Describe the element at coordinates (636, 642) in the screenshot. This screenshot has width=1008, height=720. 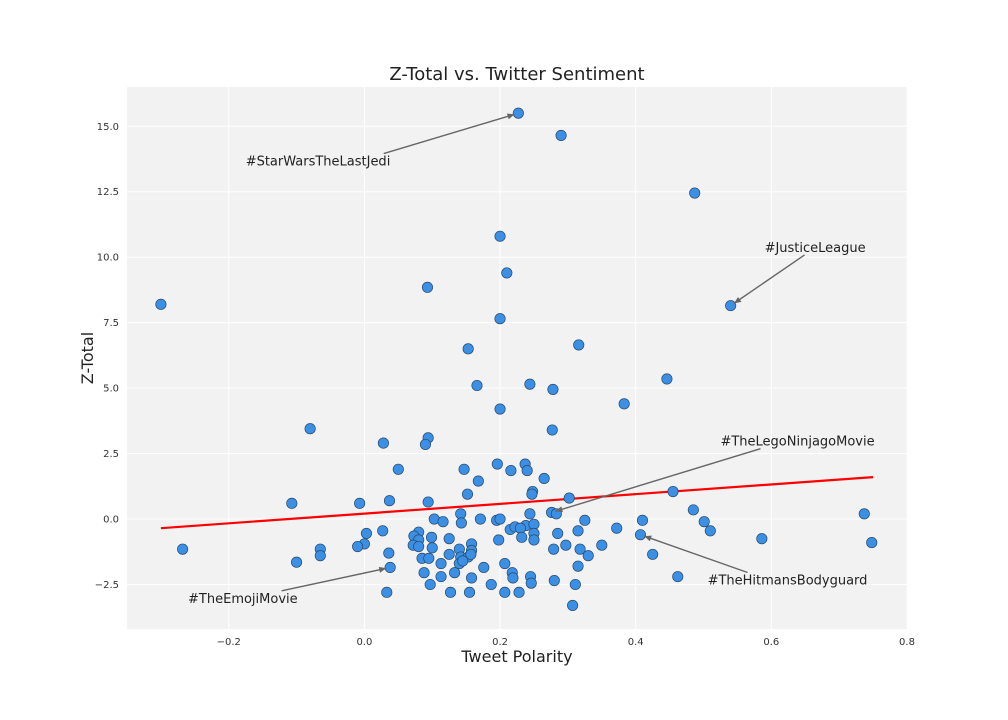
I see `x-tick-label: 0.4` at that location.